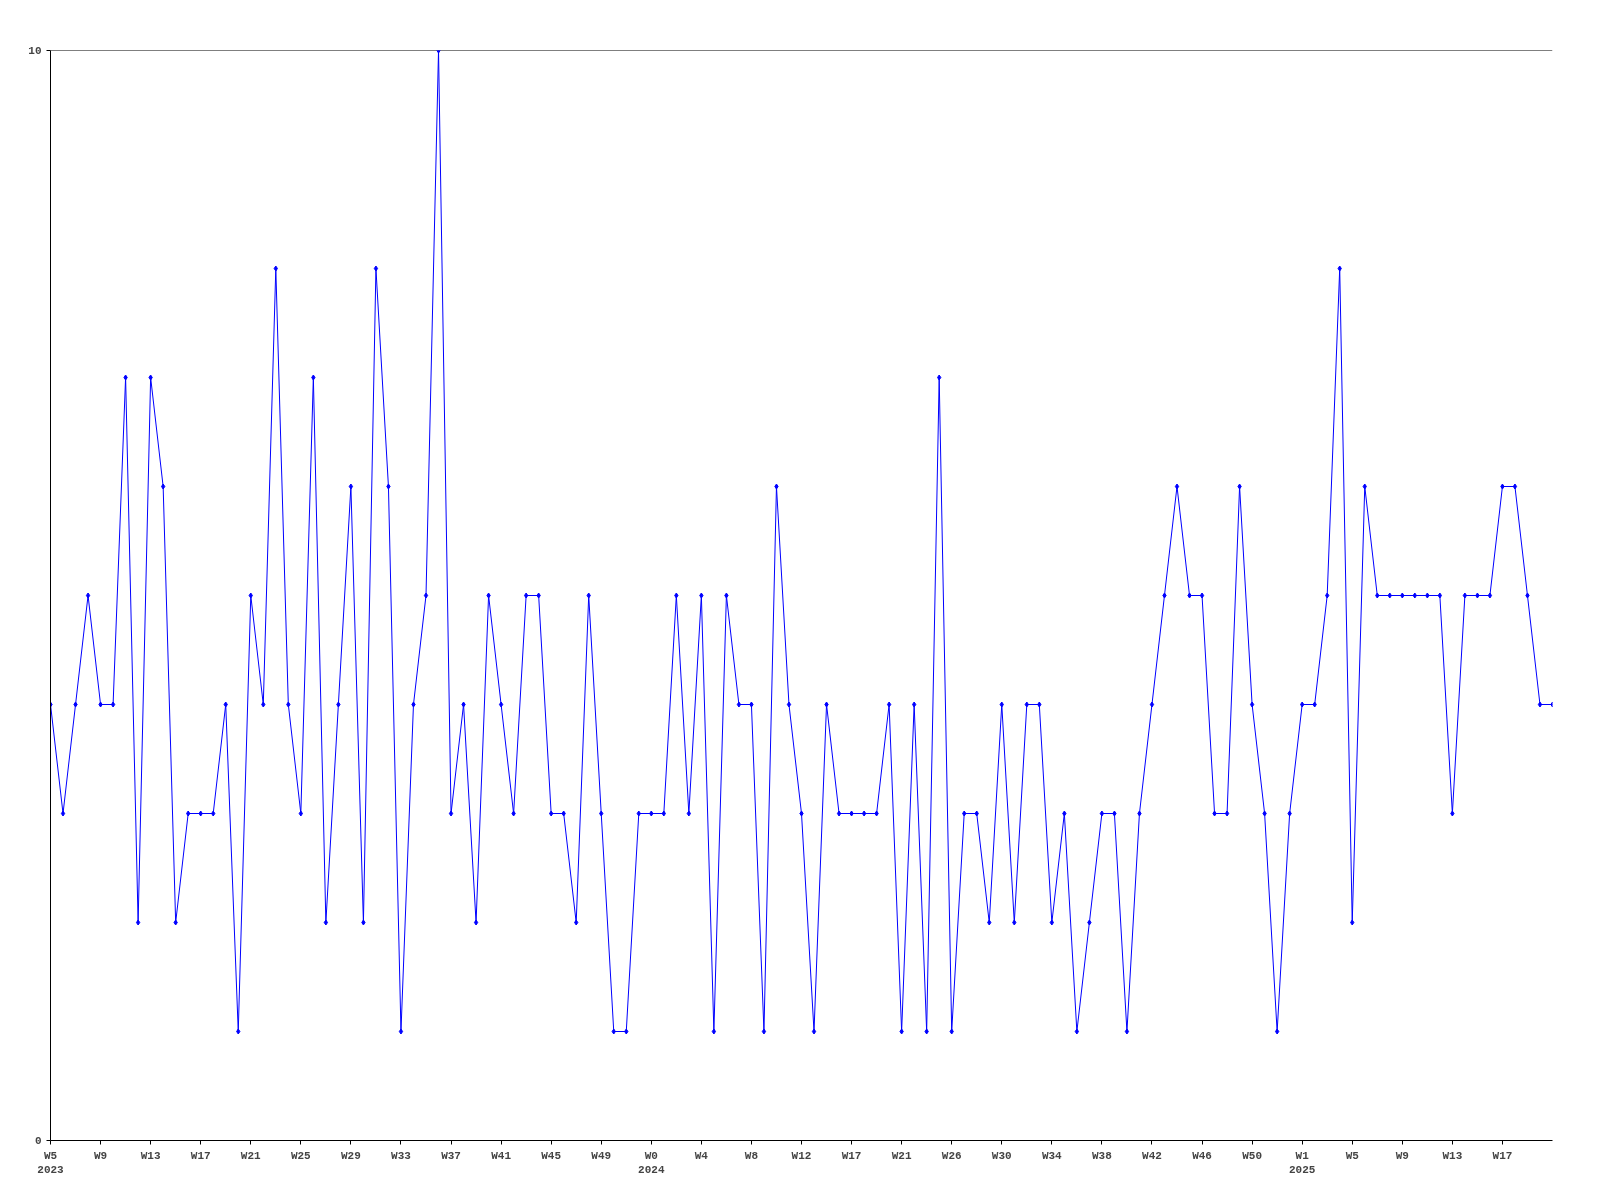 Image resolution: width=1600 pixels, height=1200 pixels. Describe the element at coordinates (351, 1155) in the screenshot. I see `x-tick-label: W29` at that location.